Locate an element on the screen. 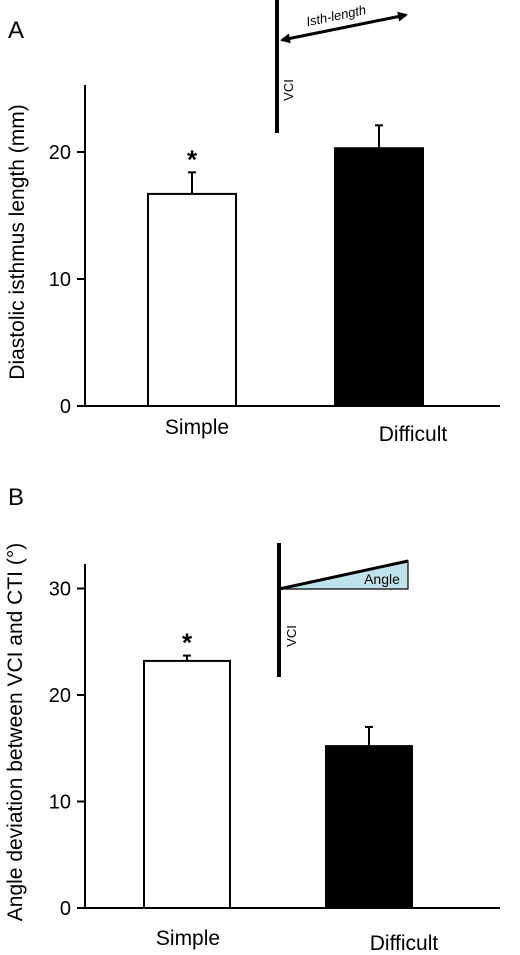  panel-a-inset-vci-label: VCI is located at coordinates (288, 90).